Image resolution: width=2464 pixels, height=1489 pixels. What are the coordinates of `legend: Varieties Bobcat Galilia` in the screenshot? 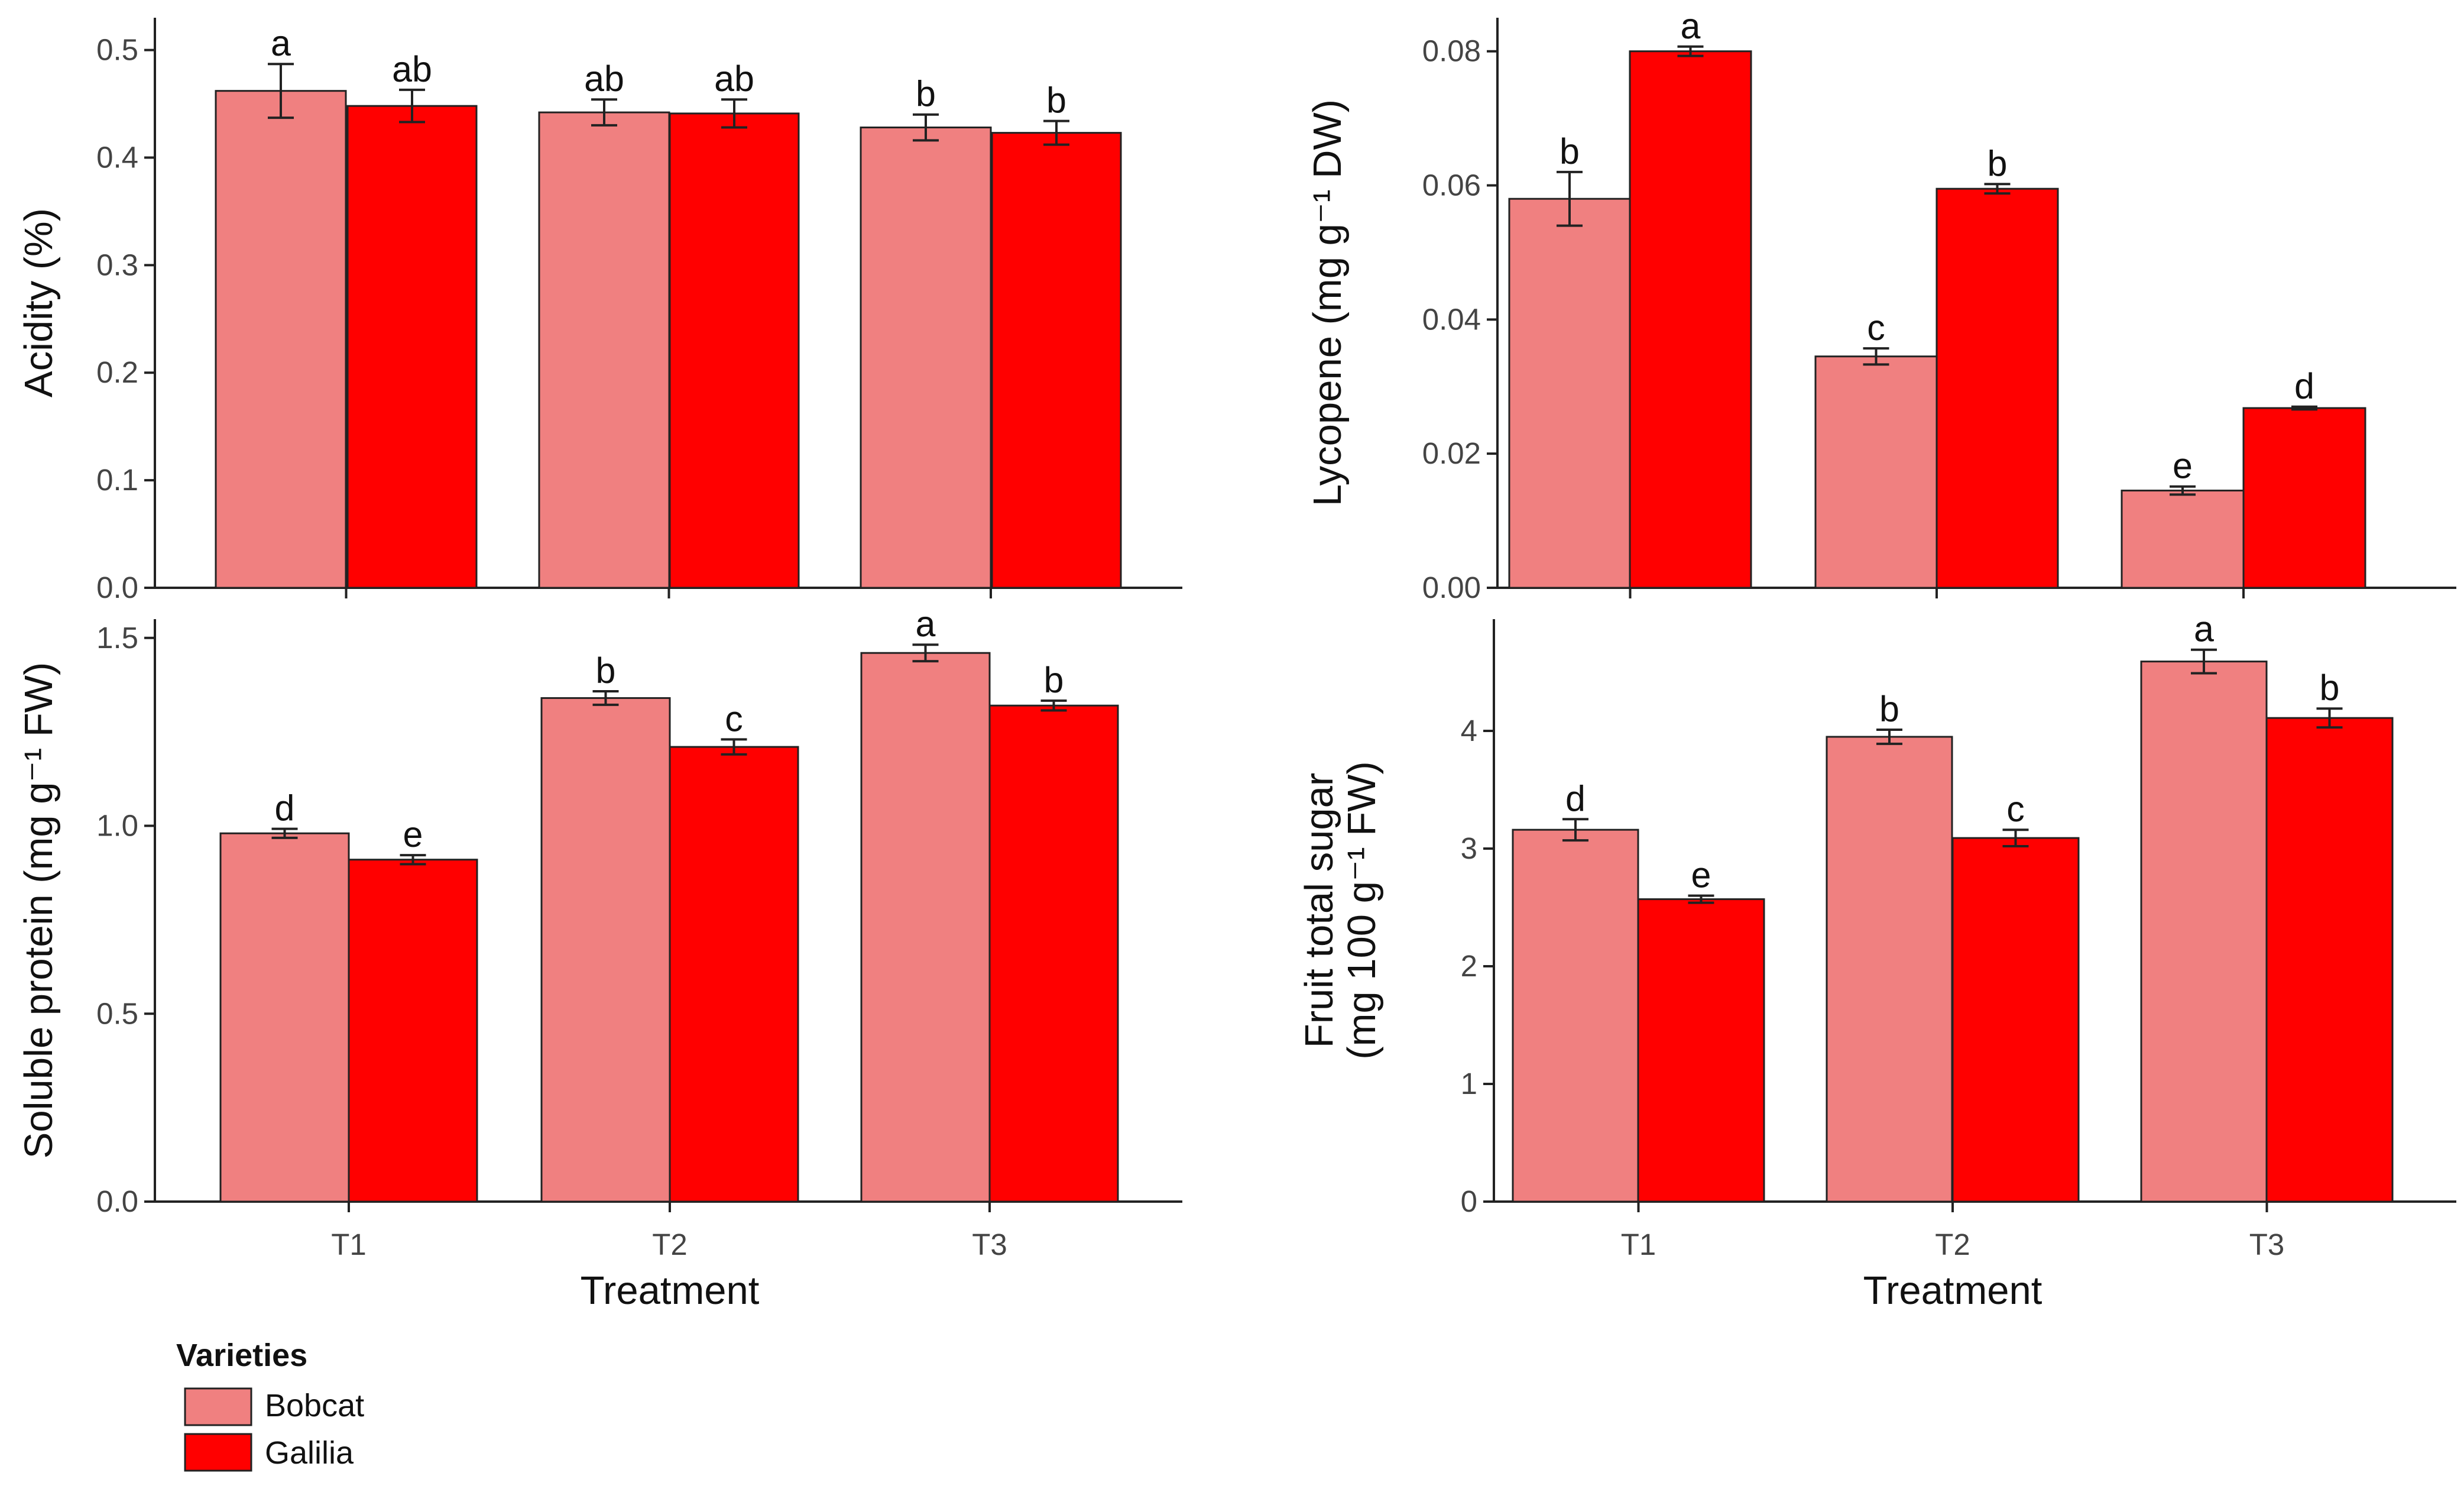 It's located at (270, 1405).